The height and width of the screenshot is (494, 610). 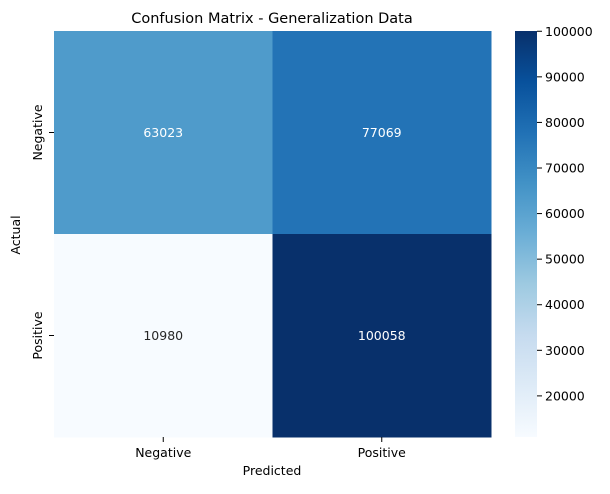 I want to click on cell-value-label: 63023, so click(x=163, y=132).